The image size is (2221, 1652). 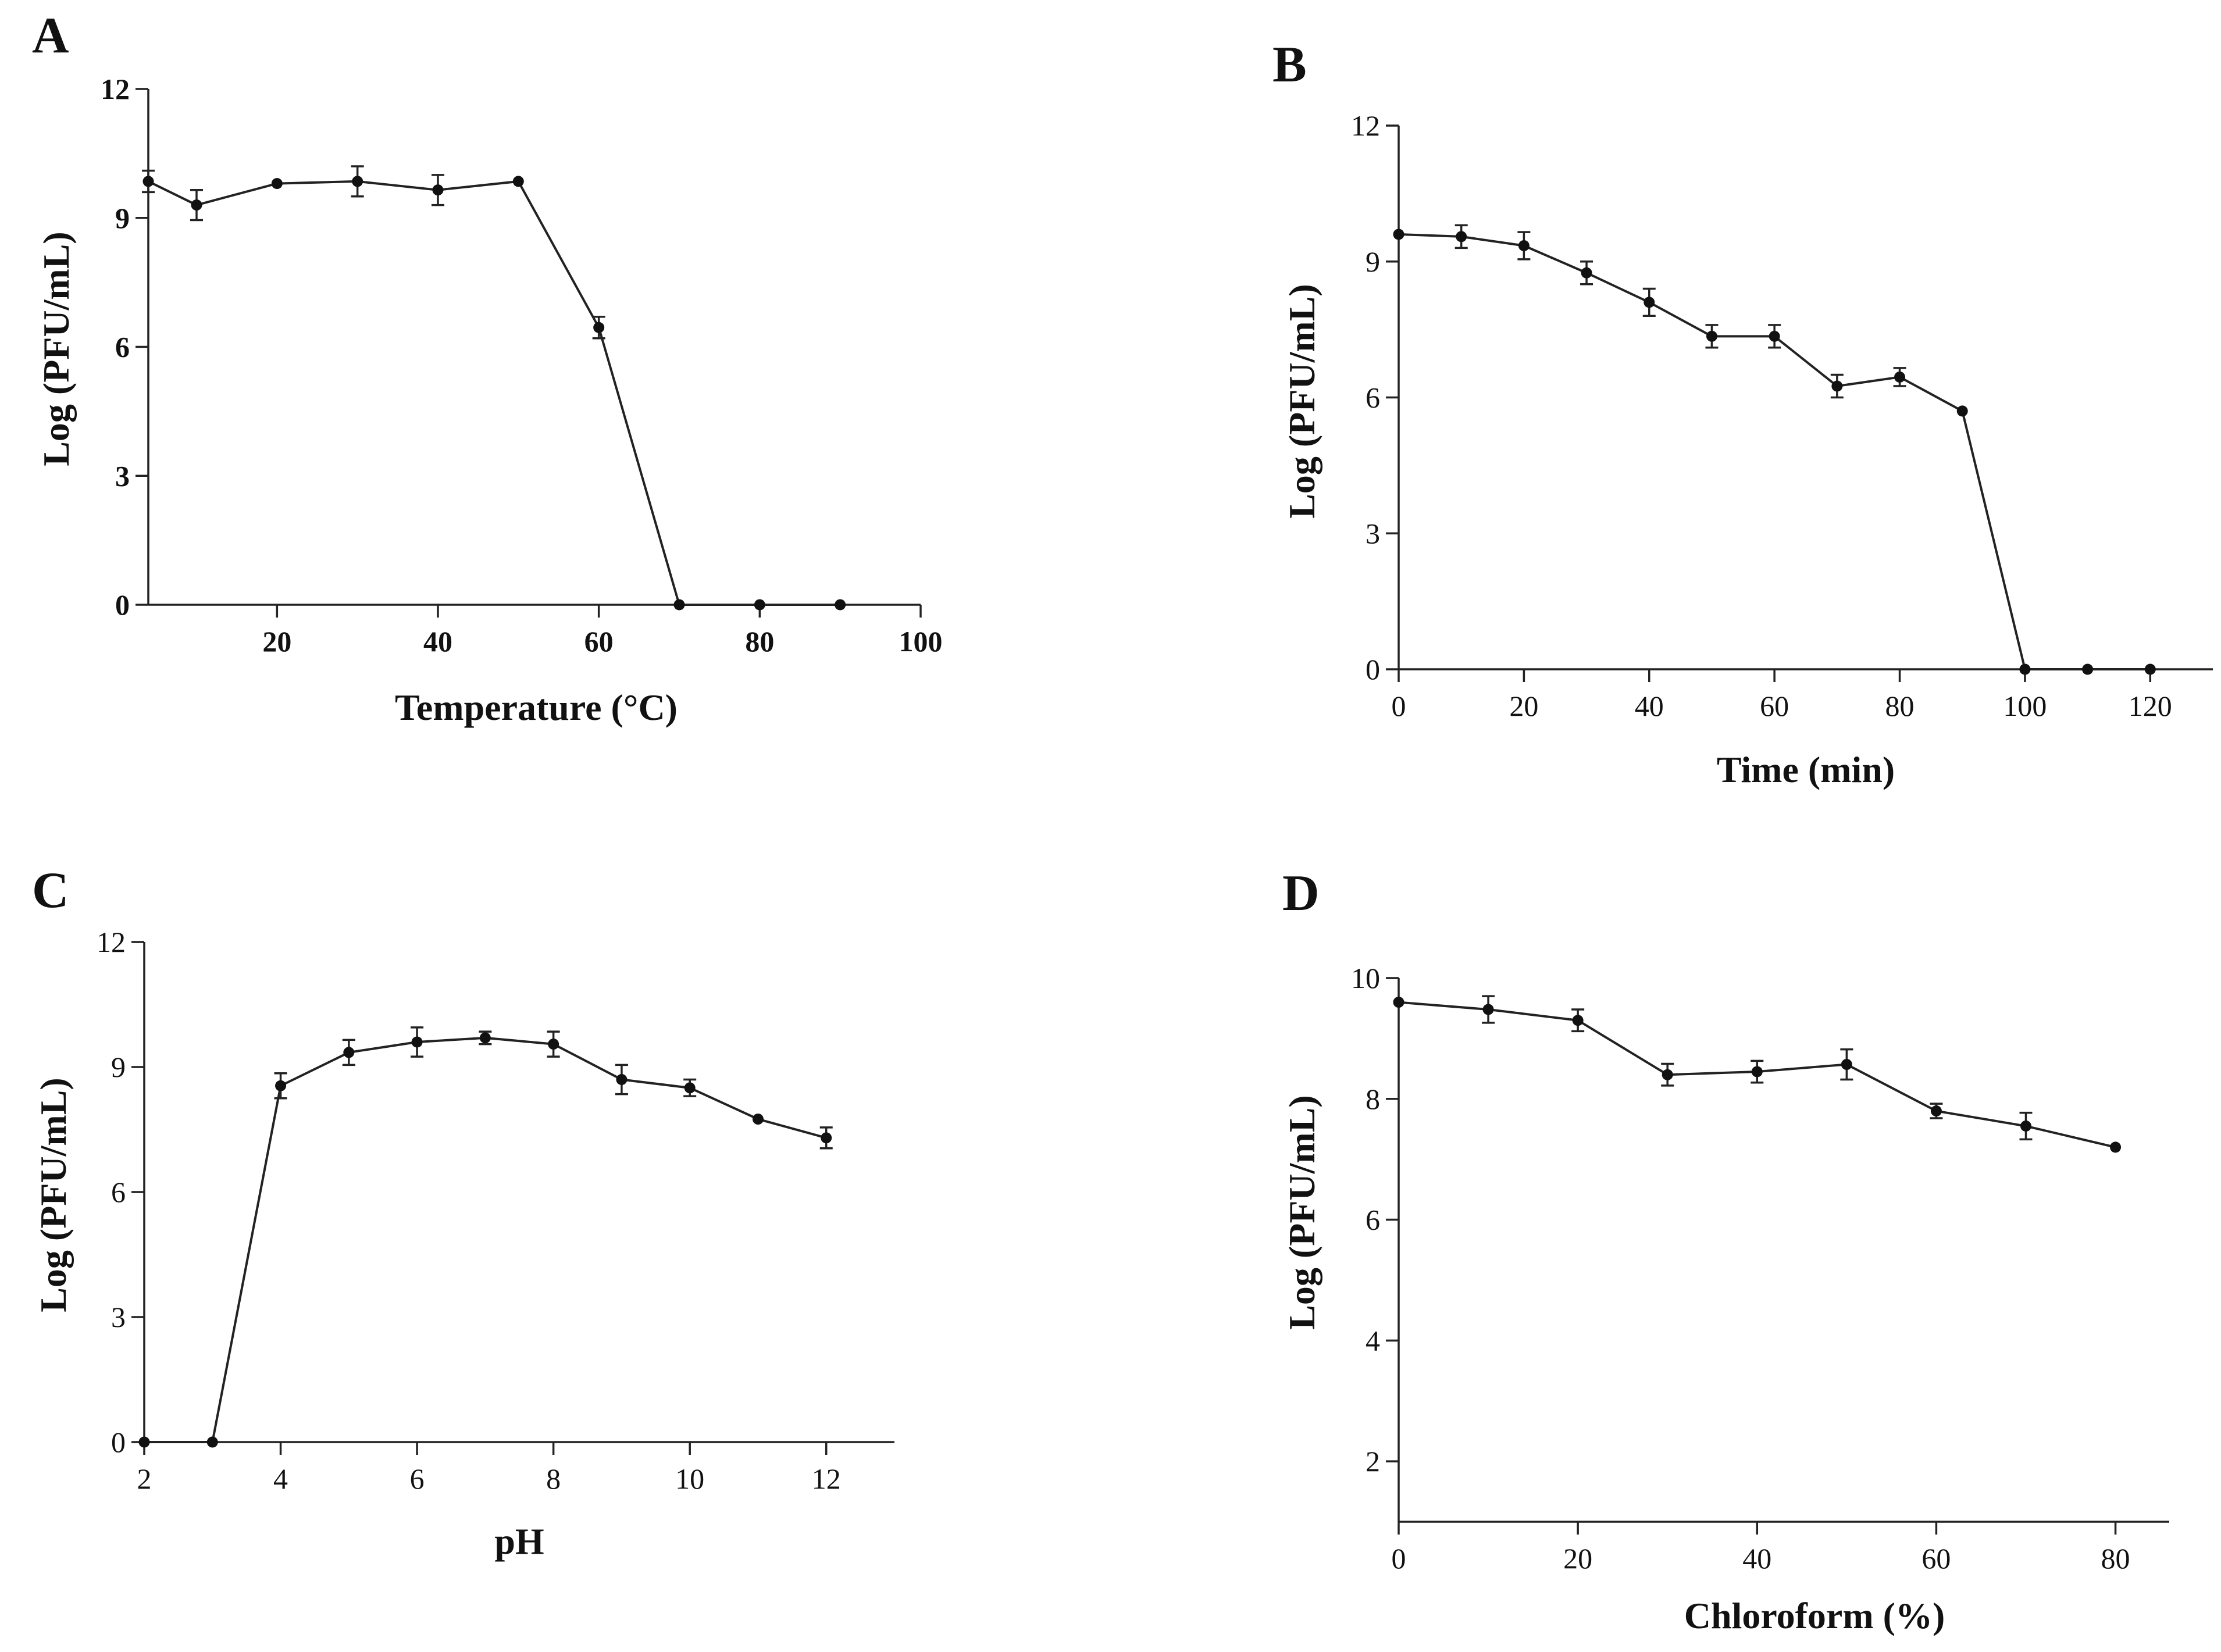 What do you see at coordinates (1290, 65) in the screenshot?
I see `panel-letter-b: B` at bounding box center [1290, 65].